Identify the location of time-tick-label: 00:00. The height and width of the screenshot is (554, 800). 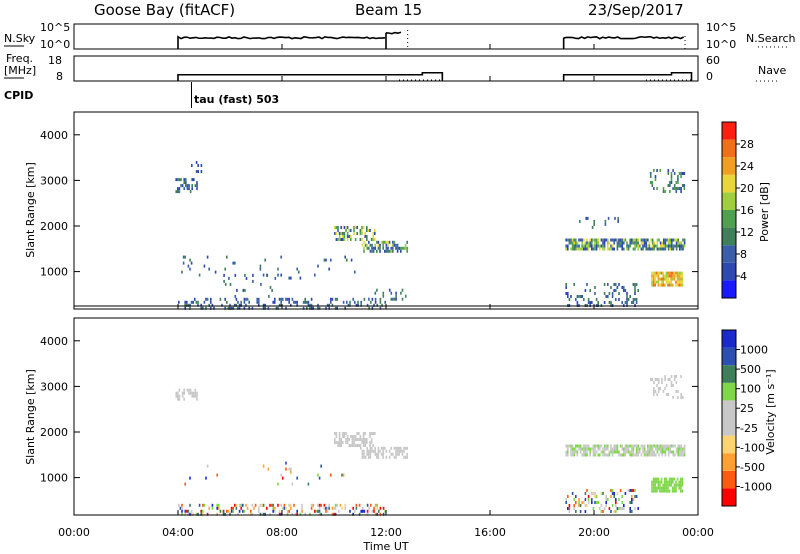
(698, 532).